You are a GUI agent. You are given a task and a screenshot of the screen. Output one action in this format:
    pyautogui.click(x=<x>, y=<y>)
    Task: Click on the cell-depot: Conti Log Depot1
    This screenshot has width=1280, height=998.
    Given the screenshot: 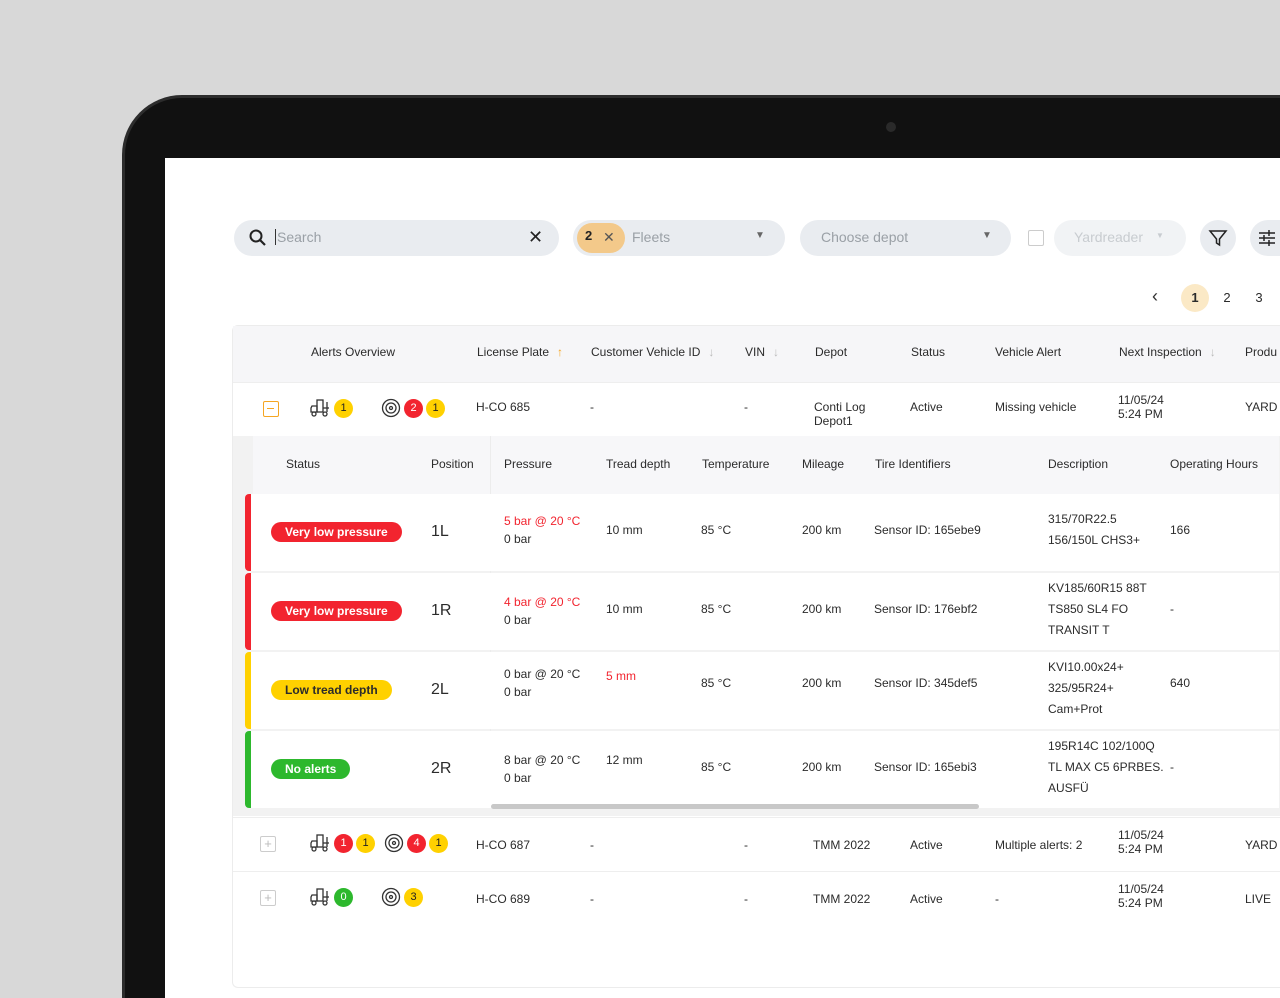 What is the action you would take?
    pyautogui.click(x=840, y=414)
    